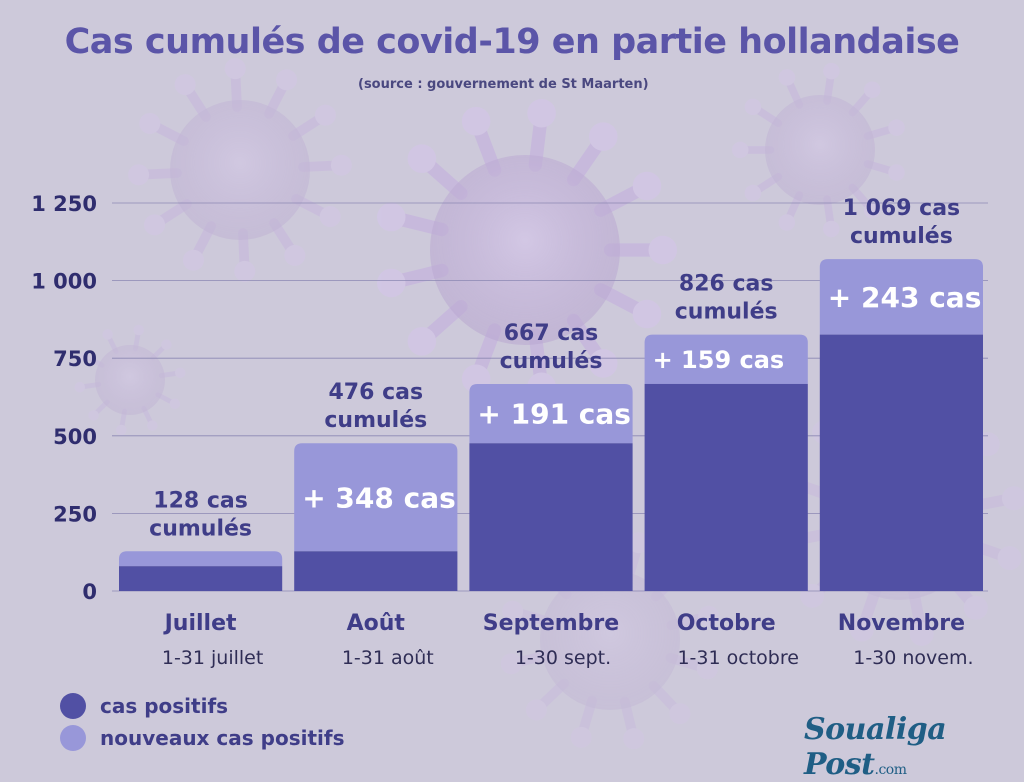 This screenshot has height=782, width=1024. What do you see at coordinates (379, 497) in the screenshot?
I see `increment-label: + 348 cas` at bounding box center [379, 497].